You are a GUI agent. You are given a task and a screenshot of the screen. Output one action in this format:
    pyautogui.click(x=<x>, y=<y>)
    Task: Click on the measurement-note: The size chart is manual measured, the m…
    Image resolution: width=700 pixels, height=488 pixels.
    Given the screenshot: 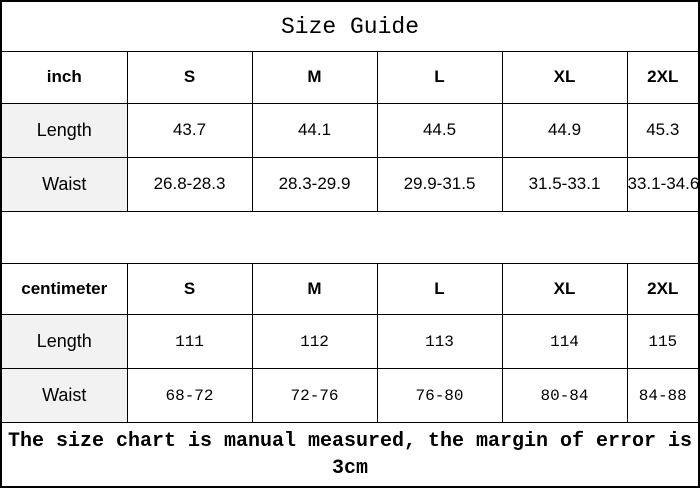 What is the action you would take?
    pyautogui.click(x=350, y=454)
    